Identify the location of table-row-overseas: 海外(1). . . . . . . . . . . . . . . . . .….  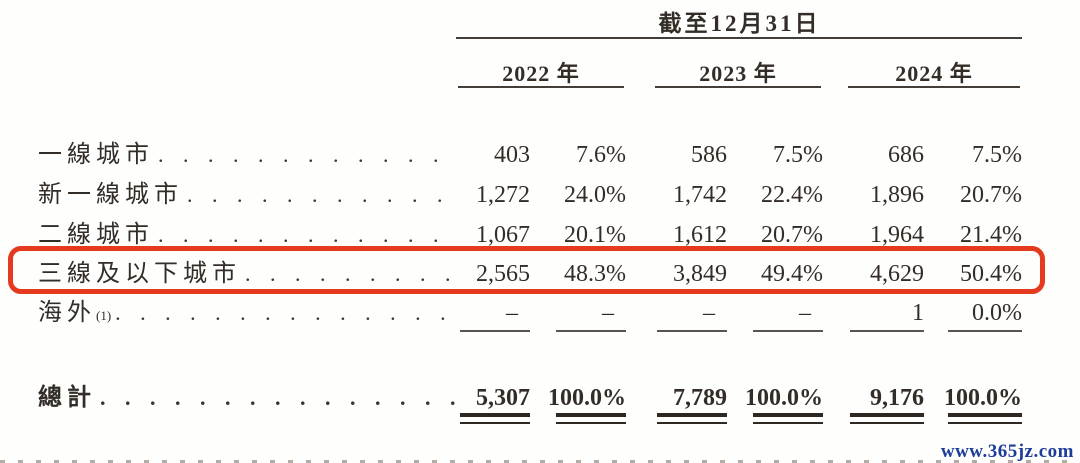
(540, 314).